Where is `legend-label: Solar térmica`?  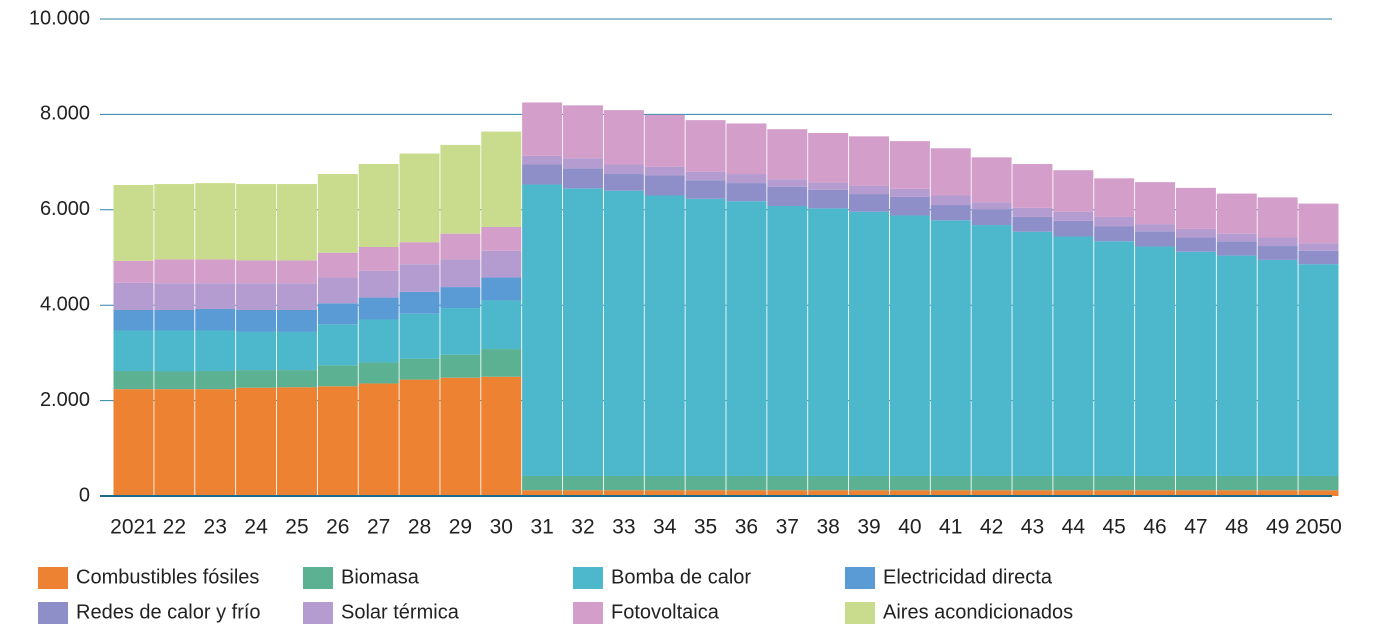
legend-label: Solar térmica is located at coordinates (400, 612).